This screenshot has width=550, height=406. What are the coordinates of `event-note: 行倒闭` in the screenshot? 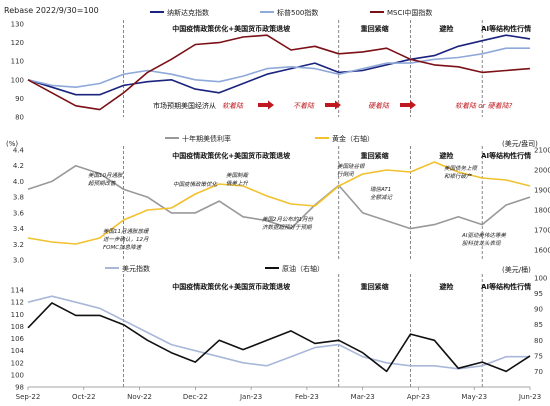 It's located at (346, 174).